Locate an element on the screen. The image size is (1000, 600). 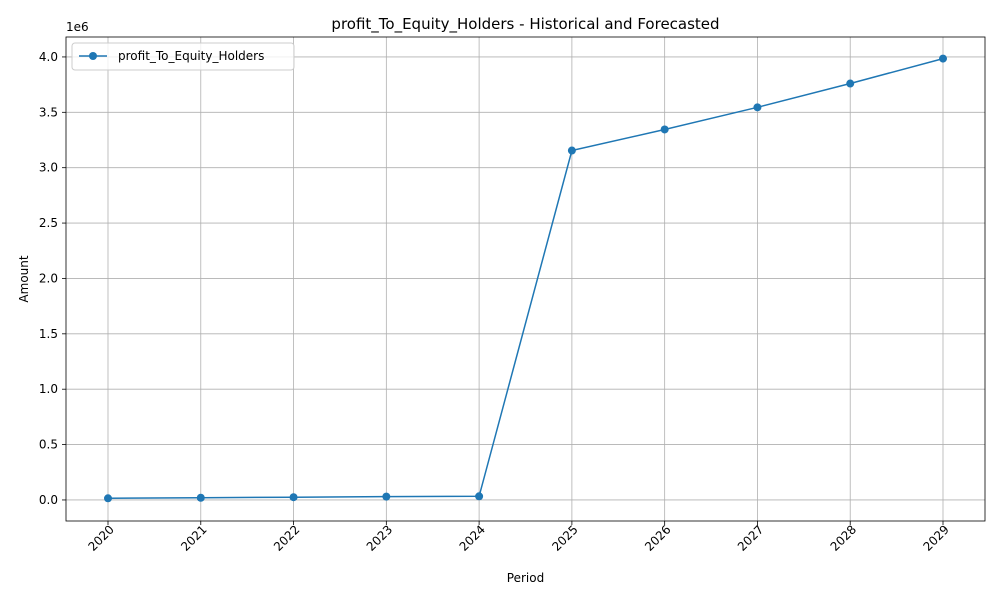
y-tick-label: 1.0 is located at coordinates (48, 389).